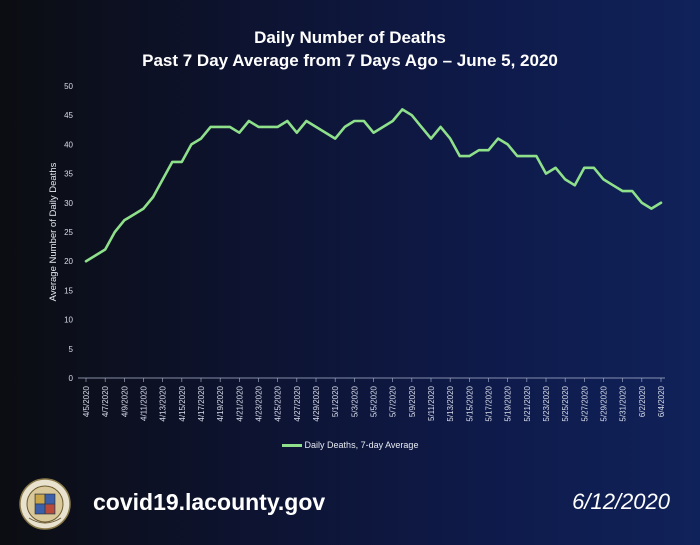 Image resolution: width=700 pixels, height=545 pixels. I want to click on x-tick-label: 5/21/2020, so click(527, 403).